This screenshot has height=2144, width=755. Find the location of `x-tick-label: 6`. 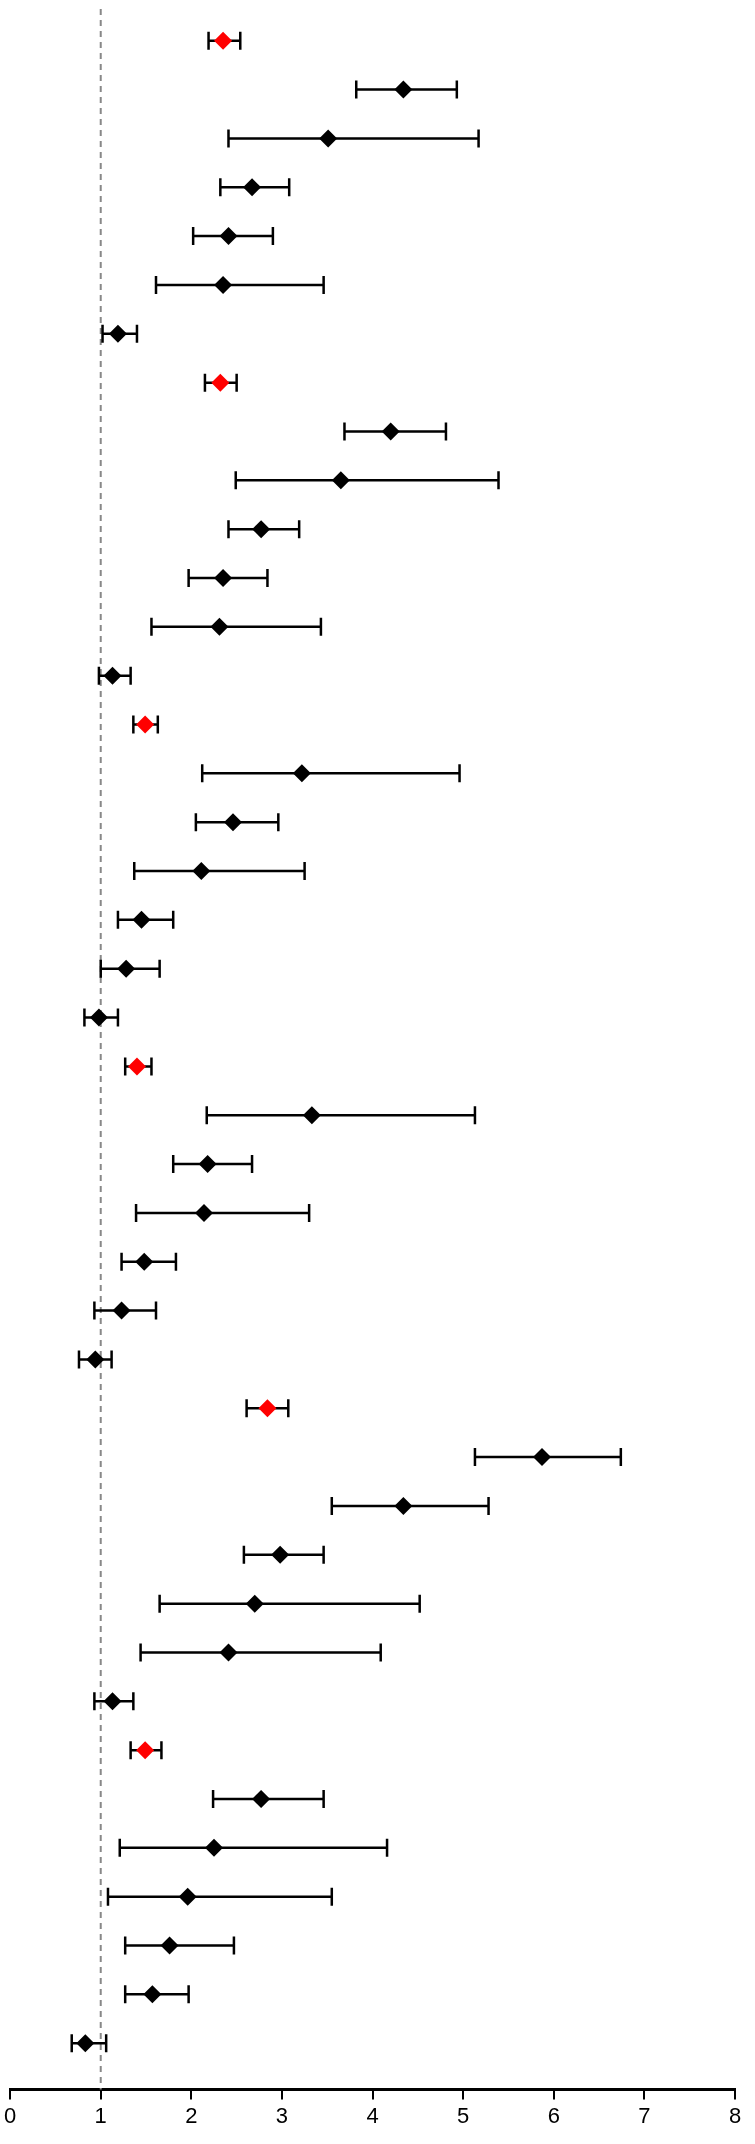

x-tick-label: 6 is located at coordinates (553, 2115).